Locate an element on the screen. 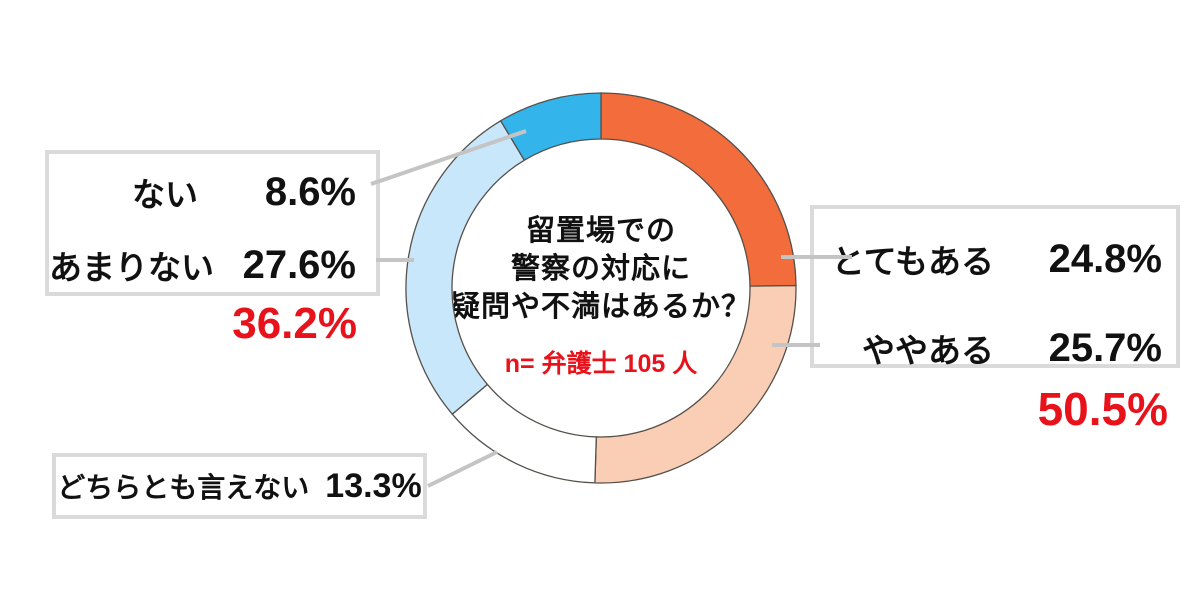 This screenshot has height=600, width=1200. label-row-amari-nai: あまりない 27.6% is located at coordinates (202, 265).